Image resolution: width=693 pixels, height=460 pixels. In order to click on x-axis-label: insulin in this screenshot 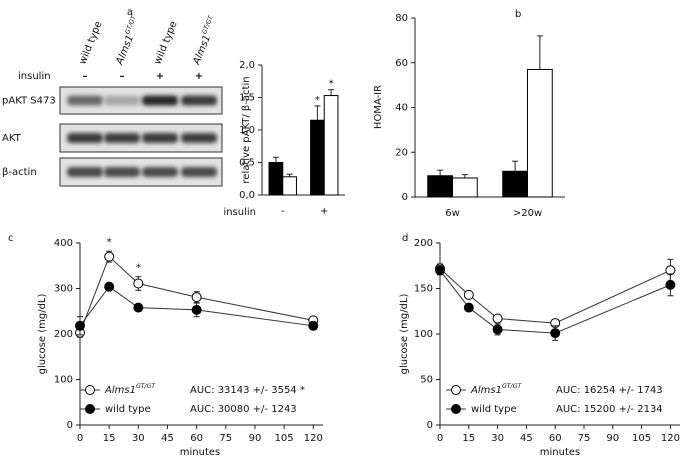, I will do `click(239, 212)`.